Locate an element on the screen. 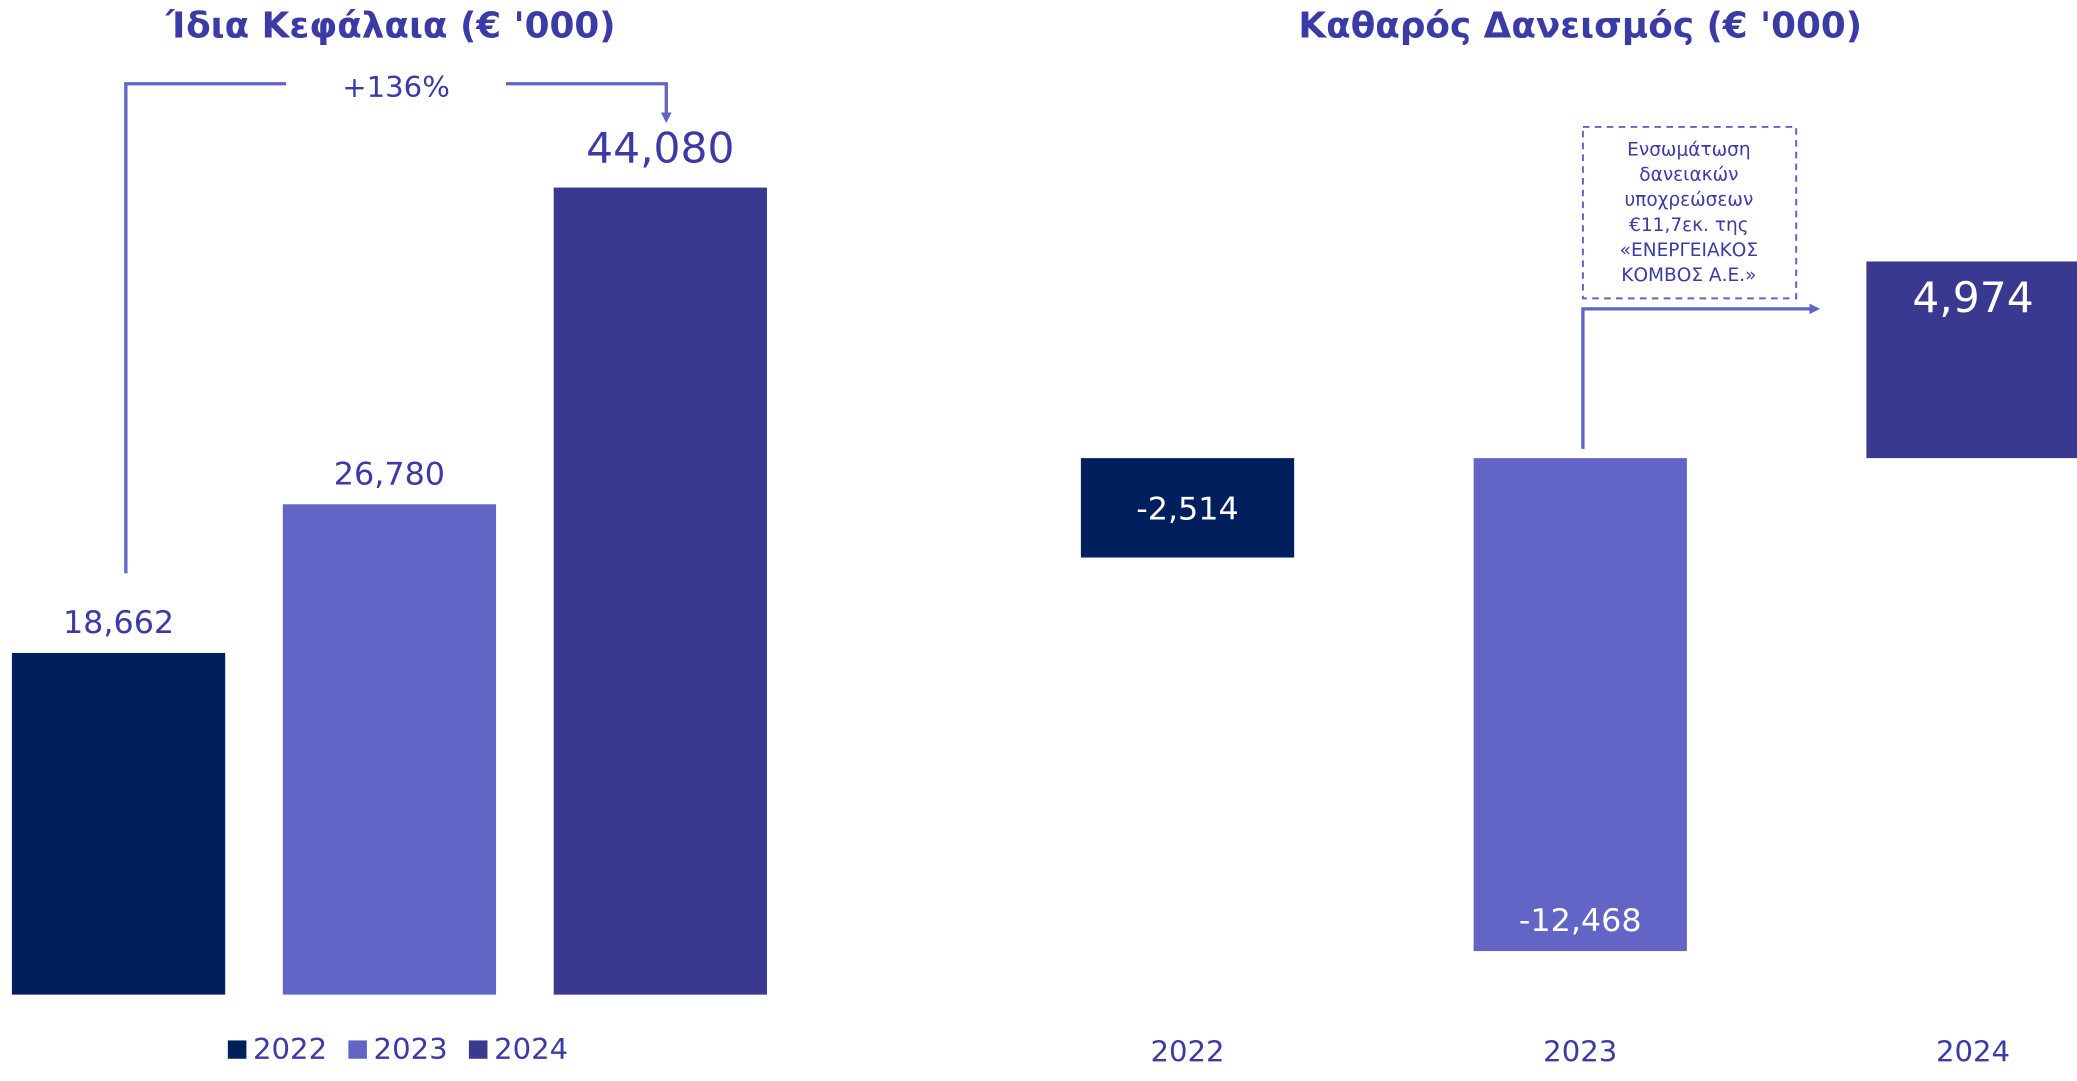  note-arrow is located at coordinates (1701, 376).